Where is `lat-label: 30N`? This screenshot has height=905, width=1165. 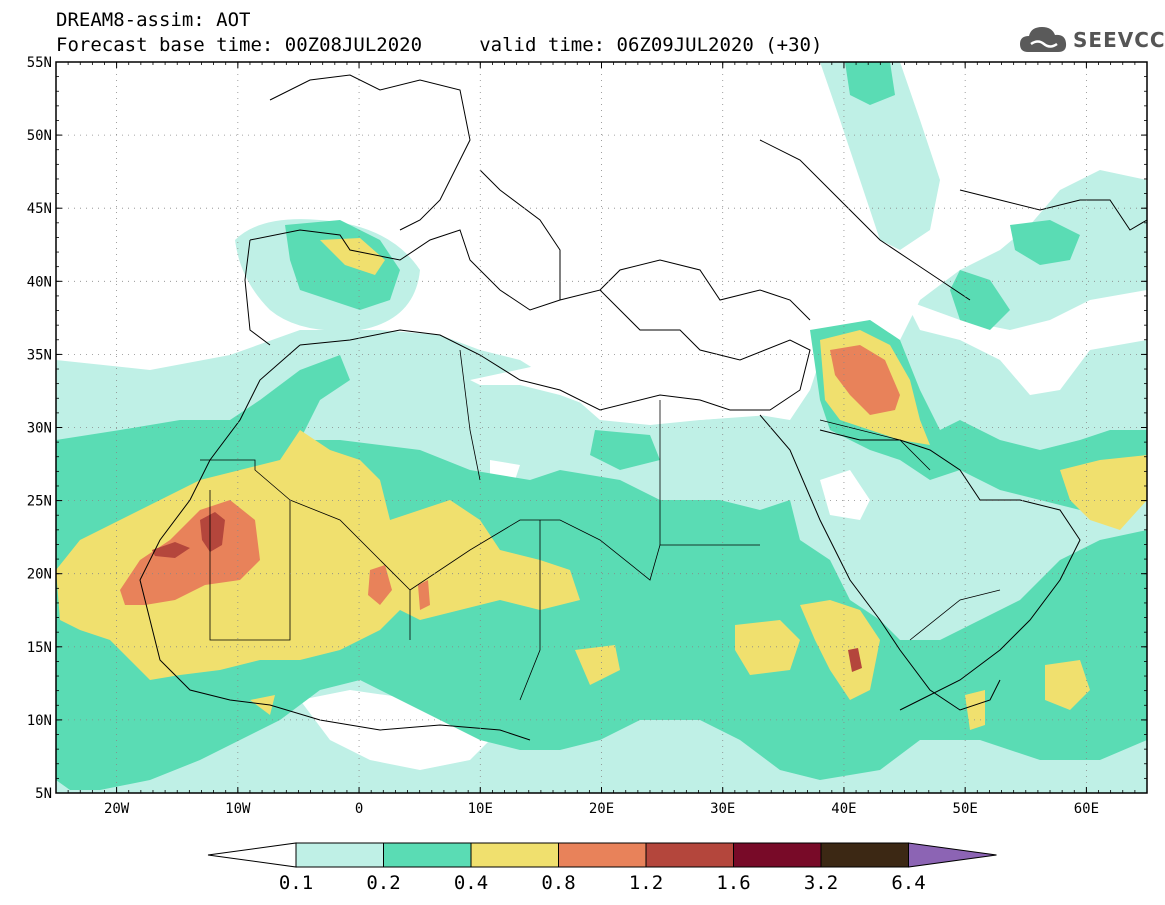 lat-label: 30N is located at coordinates (39, 429).